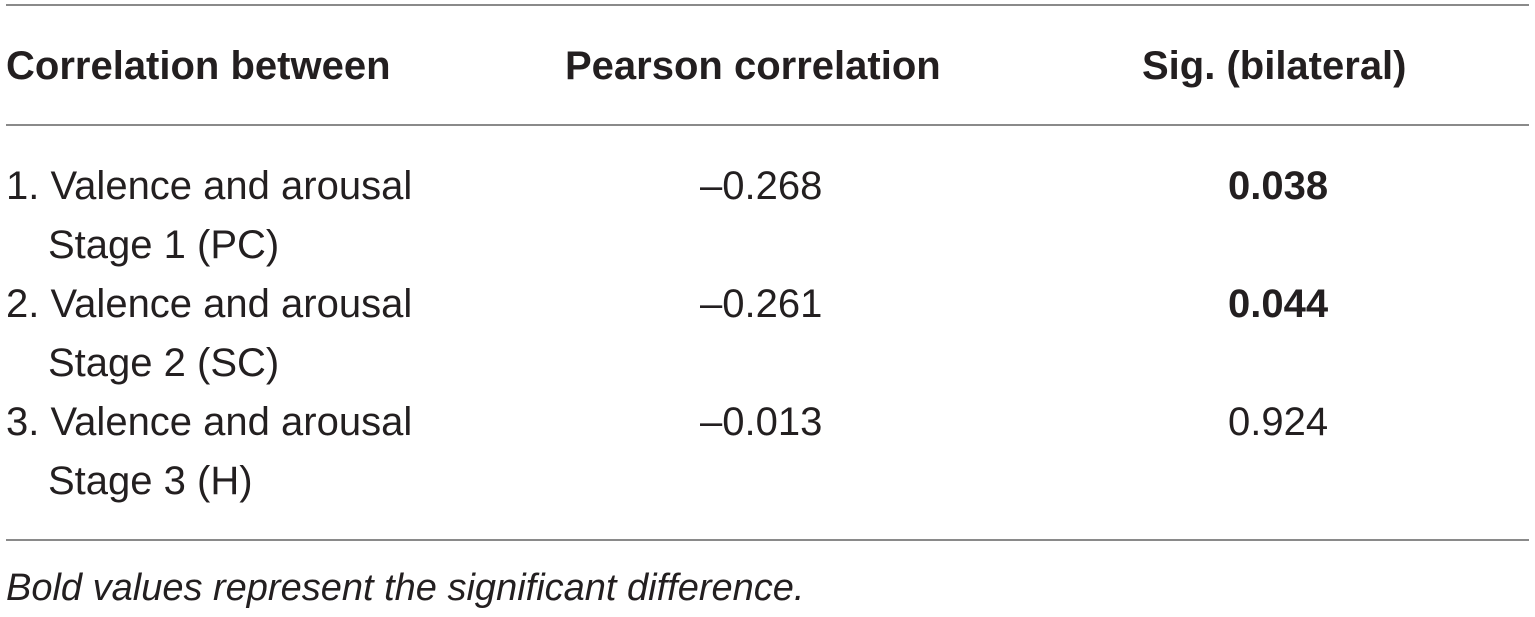 The width and height of the screenshot is (1535, 617). Describe the element at coordinates (209, 422) in the screenshot. I see `row-label: 3. Valence and arousal` at that location.